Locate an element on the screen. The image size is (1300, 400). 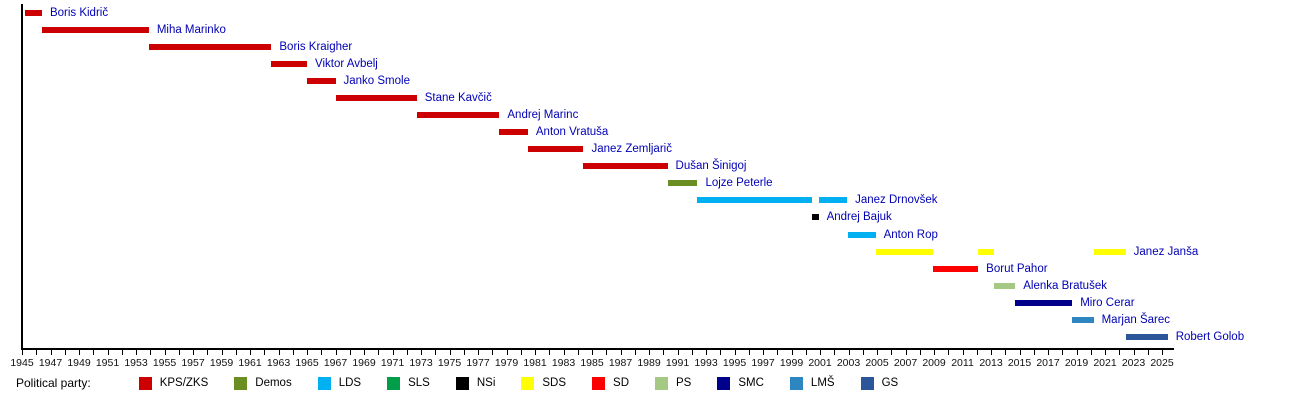
axis-tick-label: 1961 is located at coordinates (250, 363).